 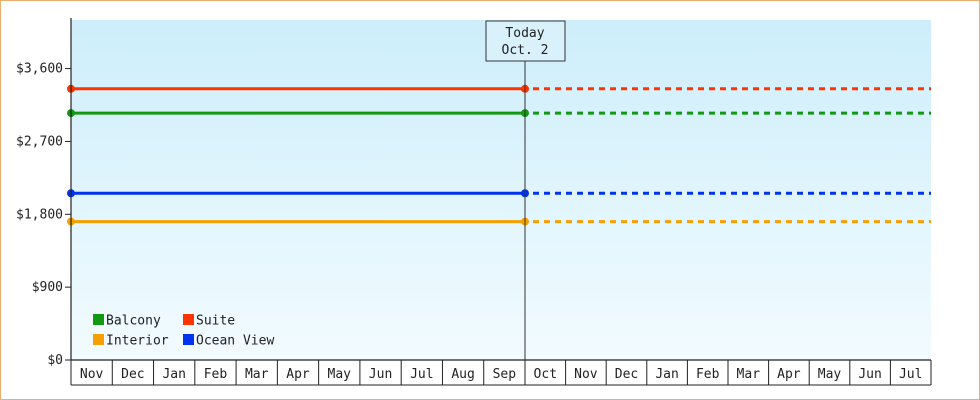 What do you see at coordinates (215, 321) in the screenshot?
I see `legend-label: Suite` at bounding box center [215, 321].